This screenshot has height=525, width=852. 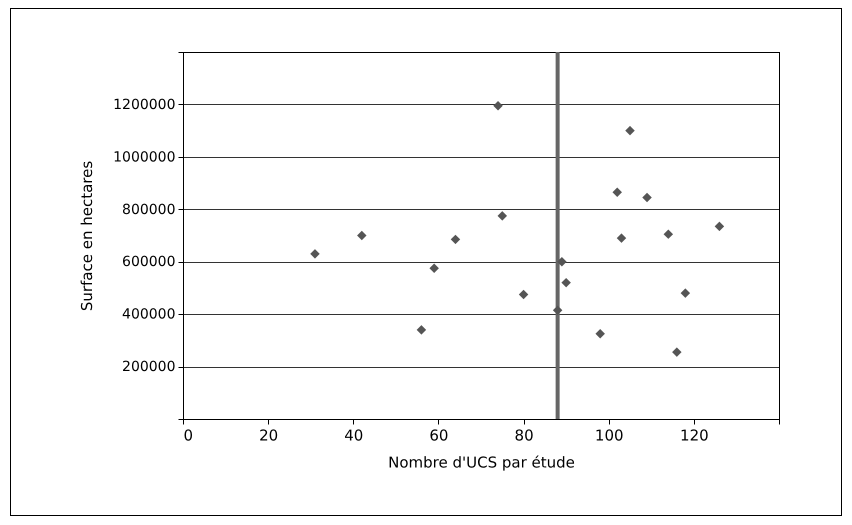 I want to click on x-tick-label: 40, so click(x=354, y=435).